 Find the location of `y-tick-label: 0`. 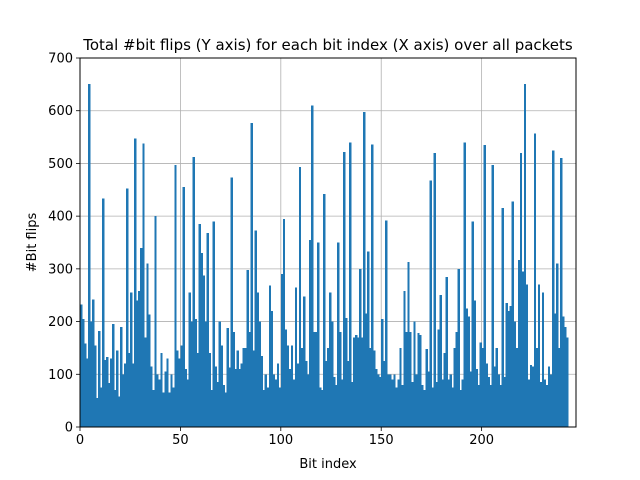

y-tick-label: 0 is located at coordinates (69, 428).